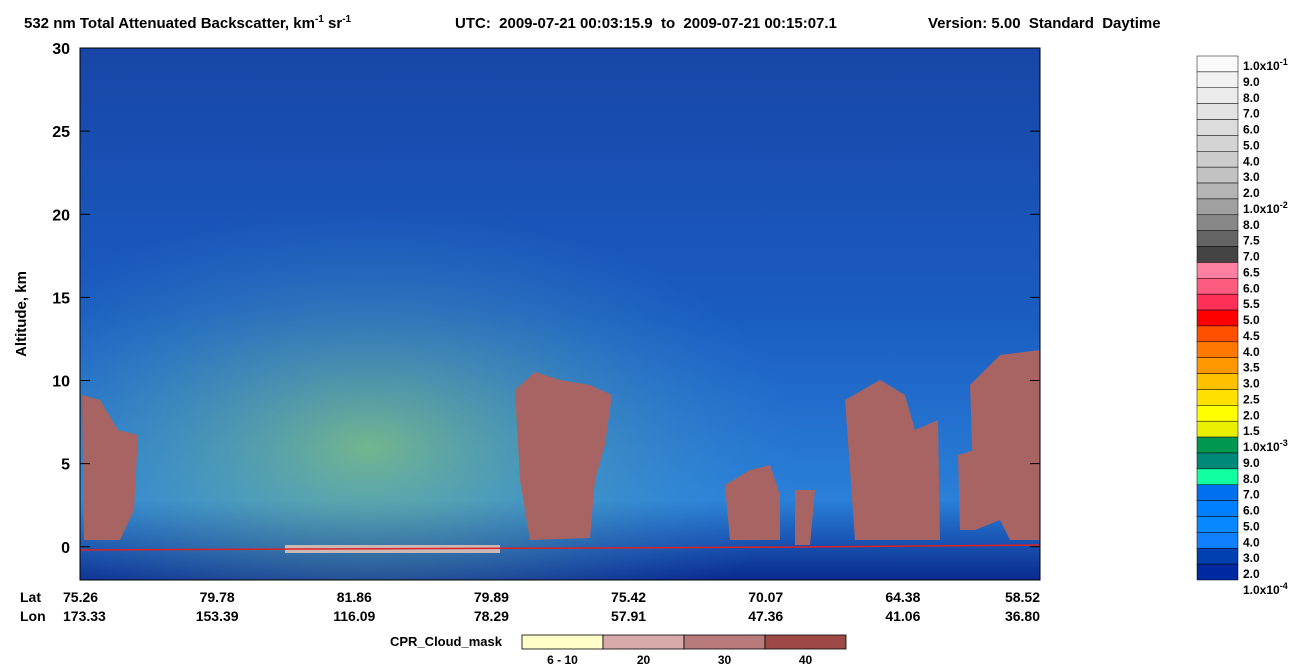 This screenshot has height=672, width=1300. What do you see at coordinates (354, 597) in the screenshot?
I see `lat-tick-label: 81.86` at bounding box center [354, 597].